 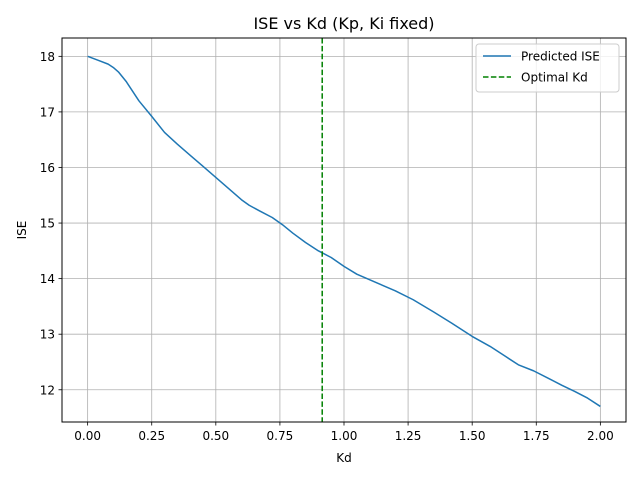 I want to click on x-tick-label: 0.50, so click(x=215, y=436).